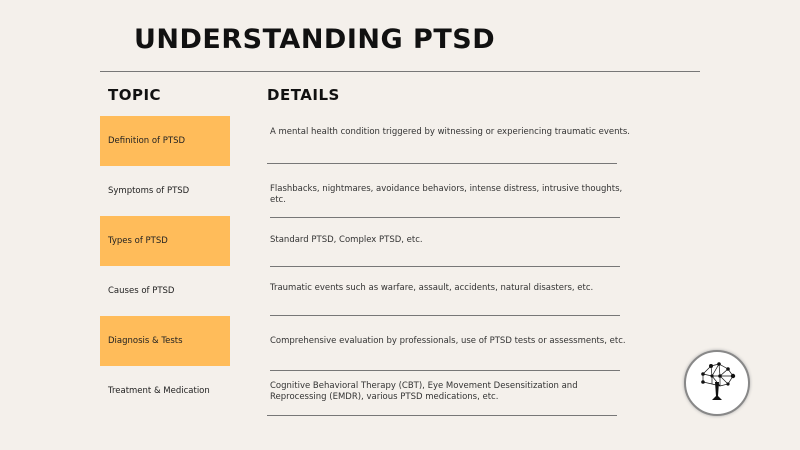 This screenshot has height=450, width=800. I want to click on details-cell: Standard PTSD, Complex PTSD, etc., so click(346, 240).